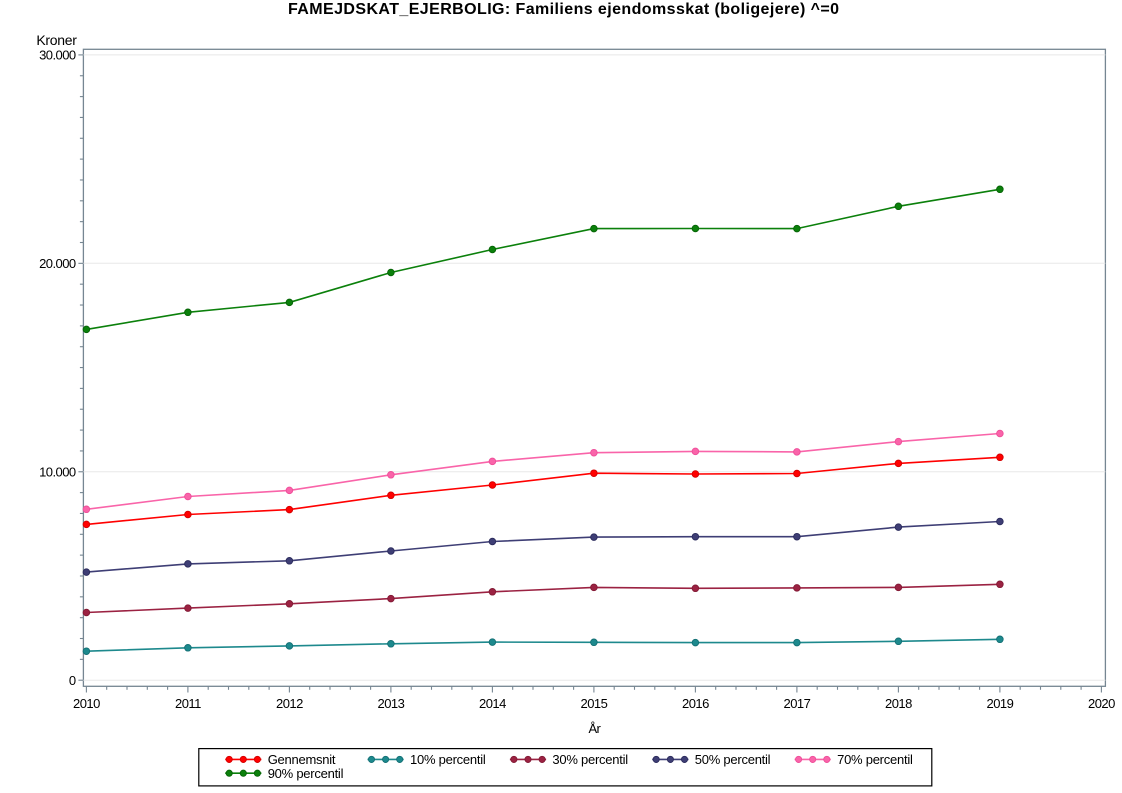 This screenshot has height=793, width=1122. What do you see at coordinates (289, 703) in the screenshot?
I see `svg-text: 2012` at bounding box center [289, 703].